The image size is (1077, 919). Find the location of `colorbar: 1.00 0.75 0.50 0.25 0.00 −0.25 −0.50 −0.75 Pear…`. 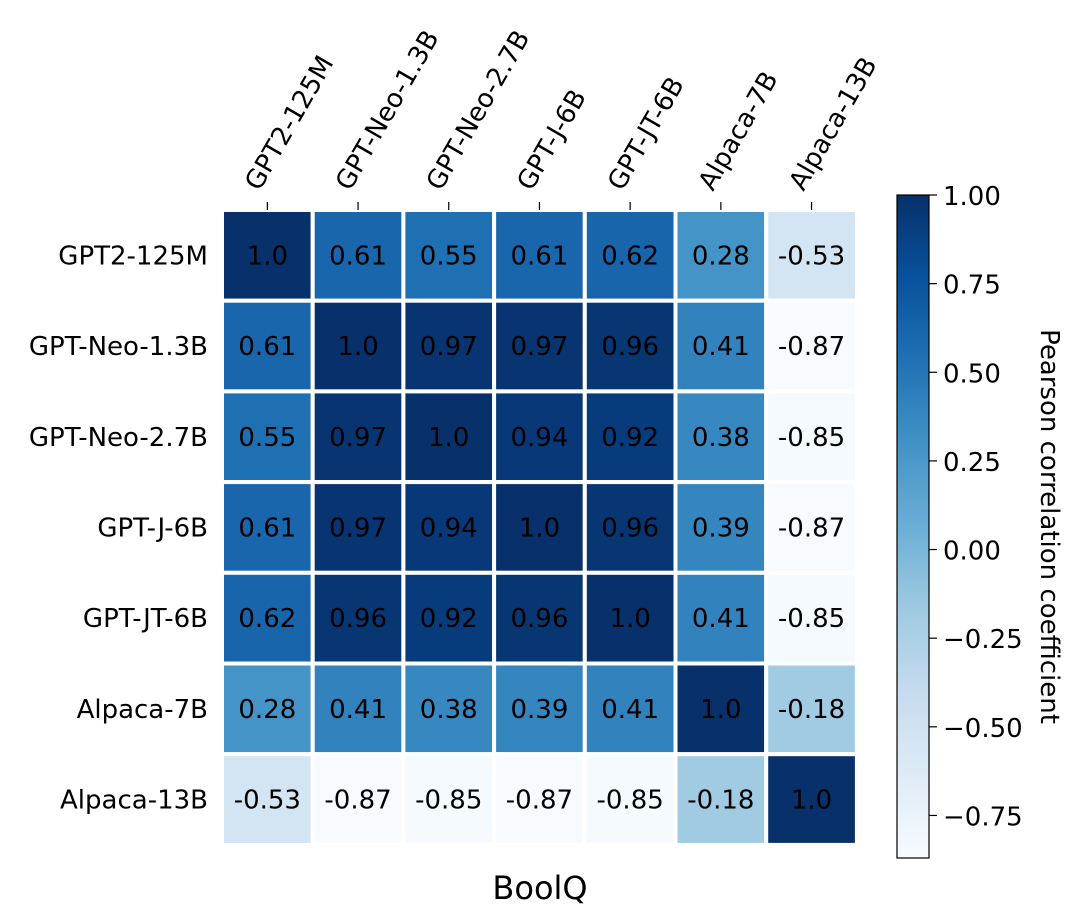

colorbar: 1.00 0.75 0.50 0.25 0.00 −0.25 −0.50 −0.75 Pear… is located at coordinates (980, 520).